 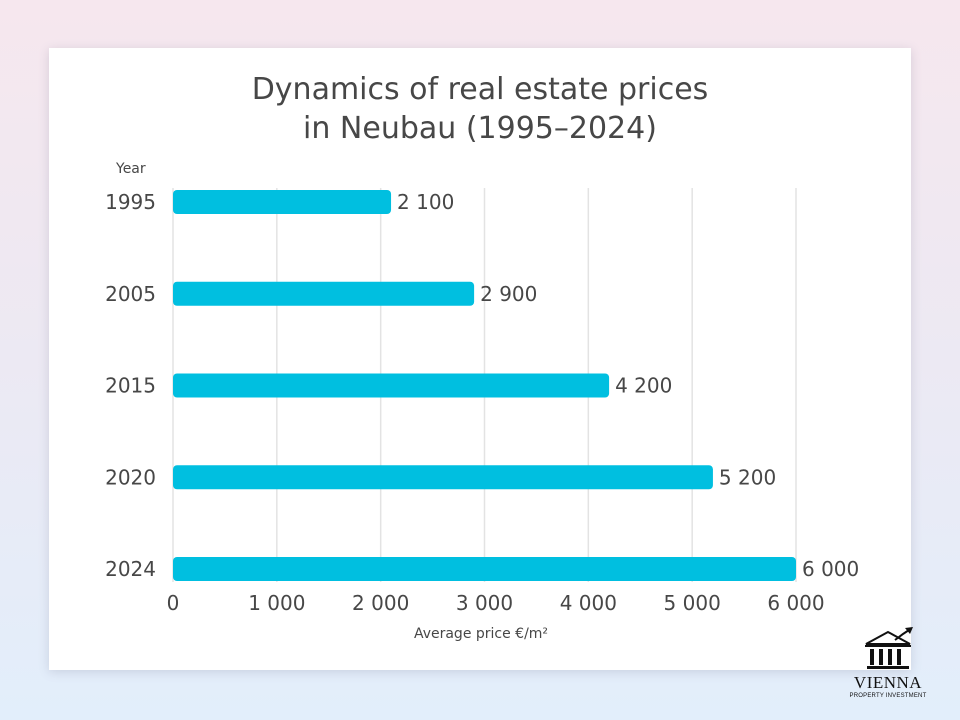 I want to click on bar-value-label: 5 200, so click(x=747, y=477).